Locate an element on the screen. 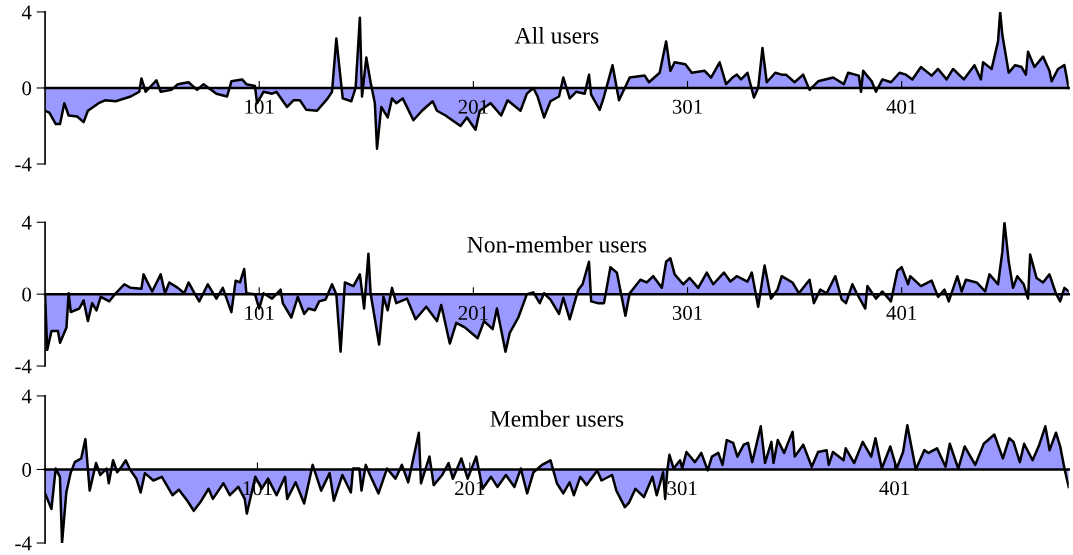 This screenshot has height=555, width=1073. chart-title: Member users is located at coordinates (557, 418).